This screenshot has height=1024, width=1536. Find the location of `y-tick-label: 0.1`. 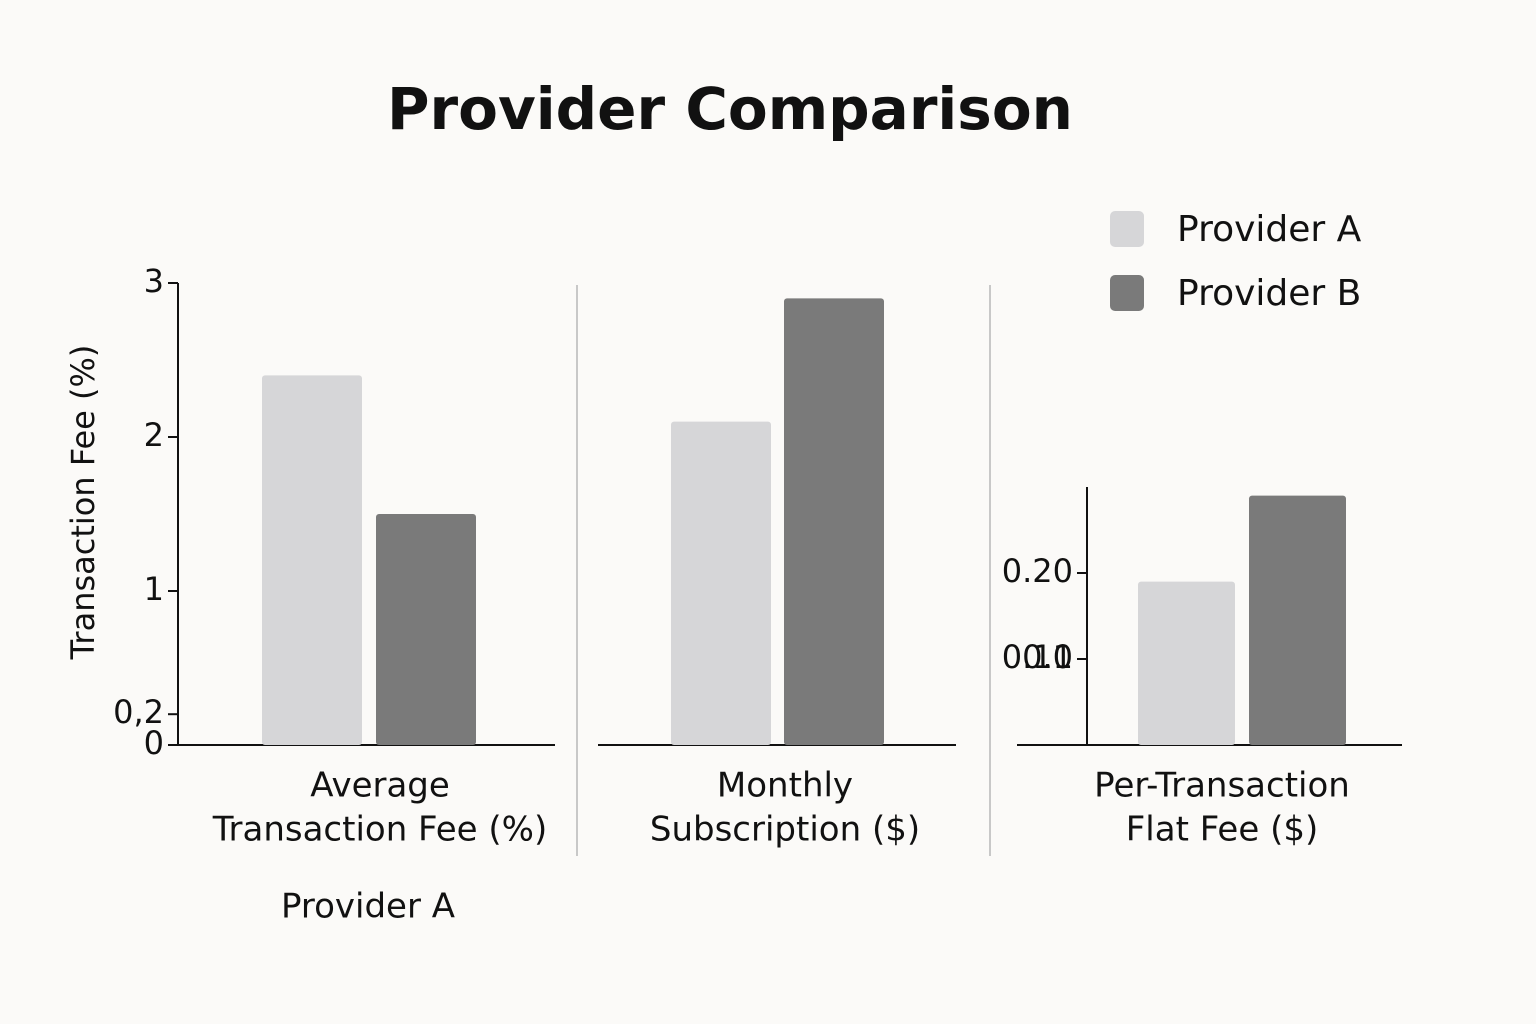

y-tick-label: 0.1 is located at coordinates (1047, 657).